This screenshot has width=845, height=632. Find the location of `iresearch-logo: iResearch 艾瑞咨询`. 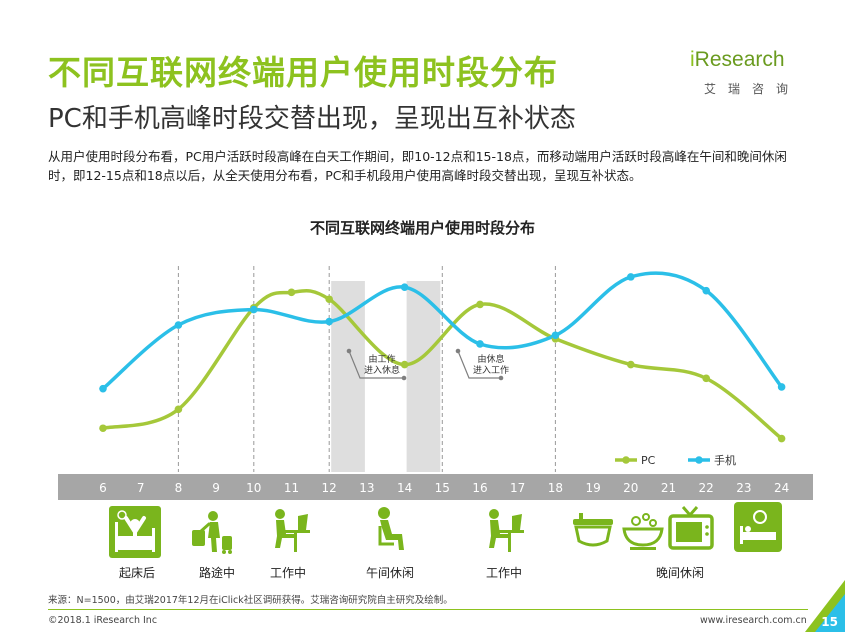

iresearch-logo: iResearch 艾瑞咨询 is located at coordinates (750, 74).